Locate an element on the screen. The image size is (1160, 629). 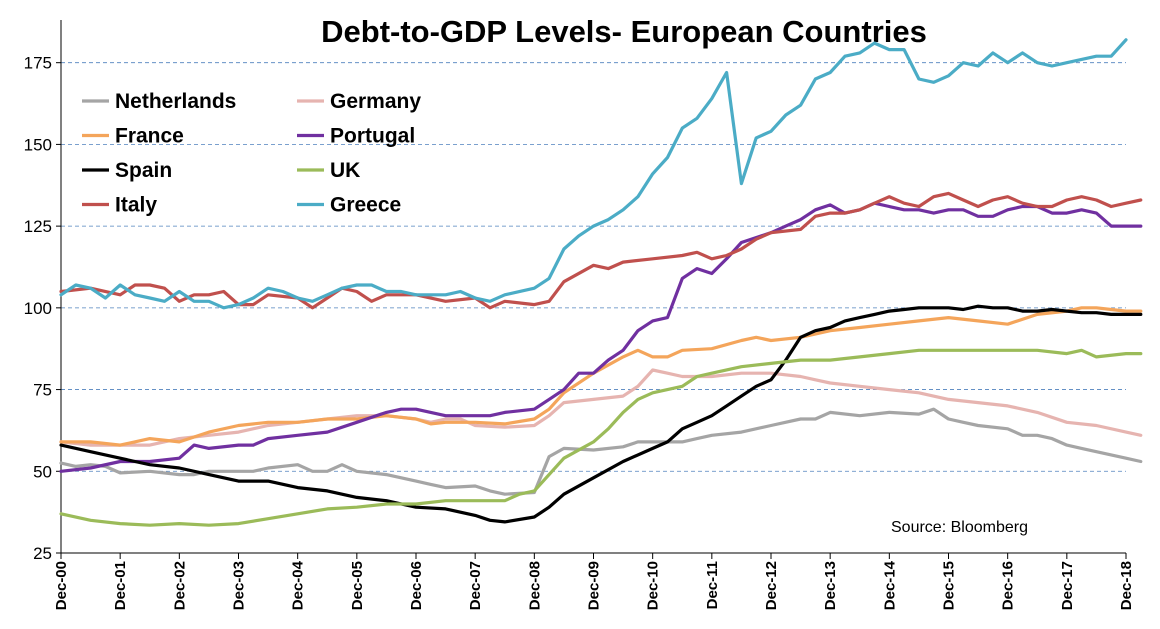
x-tick-label: Dec-08 is located at coordinates (534, 585).